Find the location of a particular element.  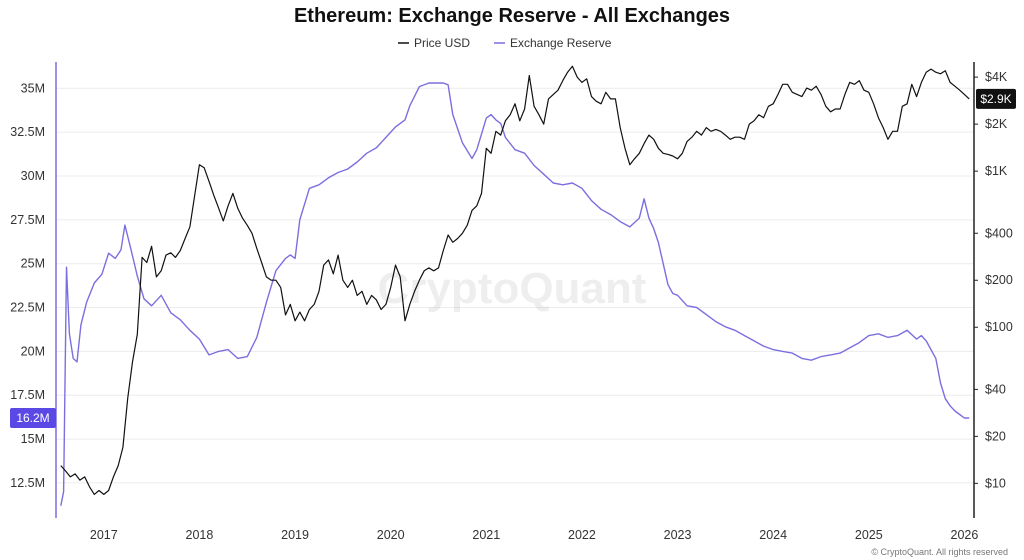

reserve-badge-label: 16.2M is located at coordinates (32, 418).